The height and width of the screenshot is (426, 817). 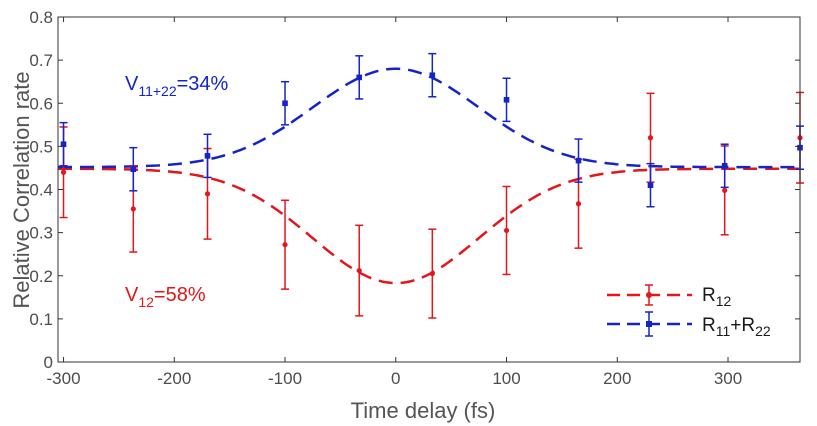 I want to click on legend-entry-r11-r22: R11+R22, so click(x=689, y=325).